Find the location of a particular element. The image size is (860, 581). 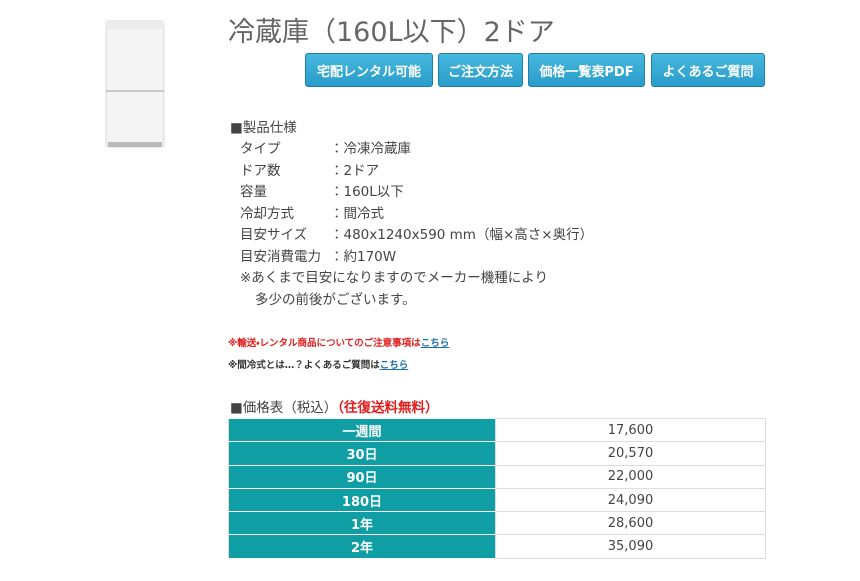

price-heading-text: ■価格表（税込） is located at coordinates (284, 408).